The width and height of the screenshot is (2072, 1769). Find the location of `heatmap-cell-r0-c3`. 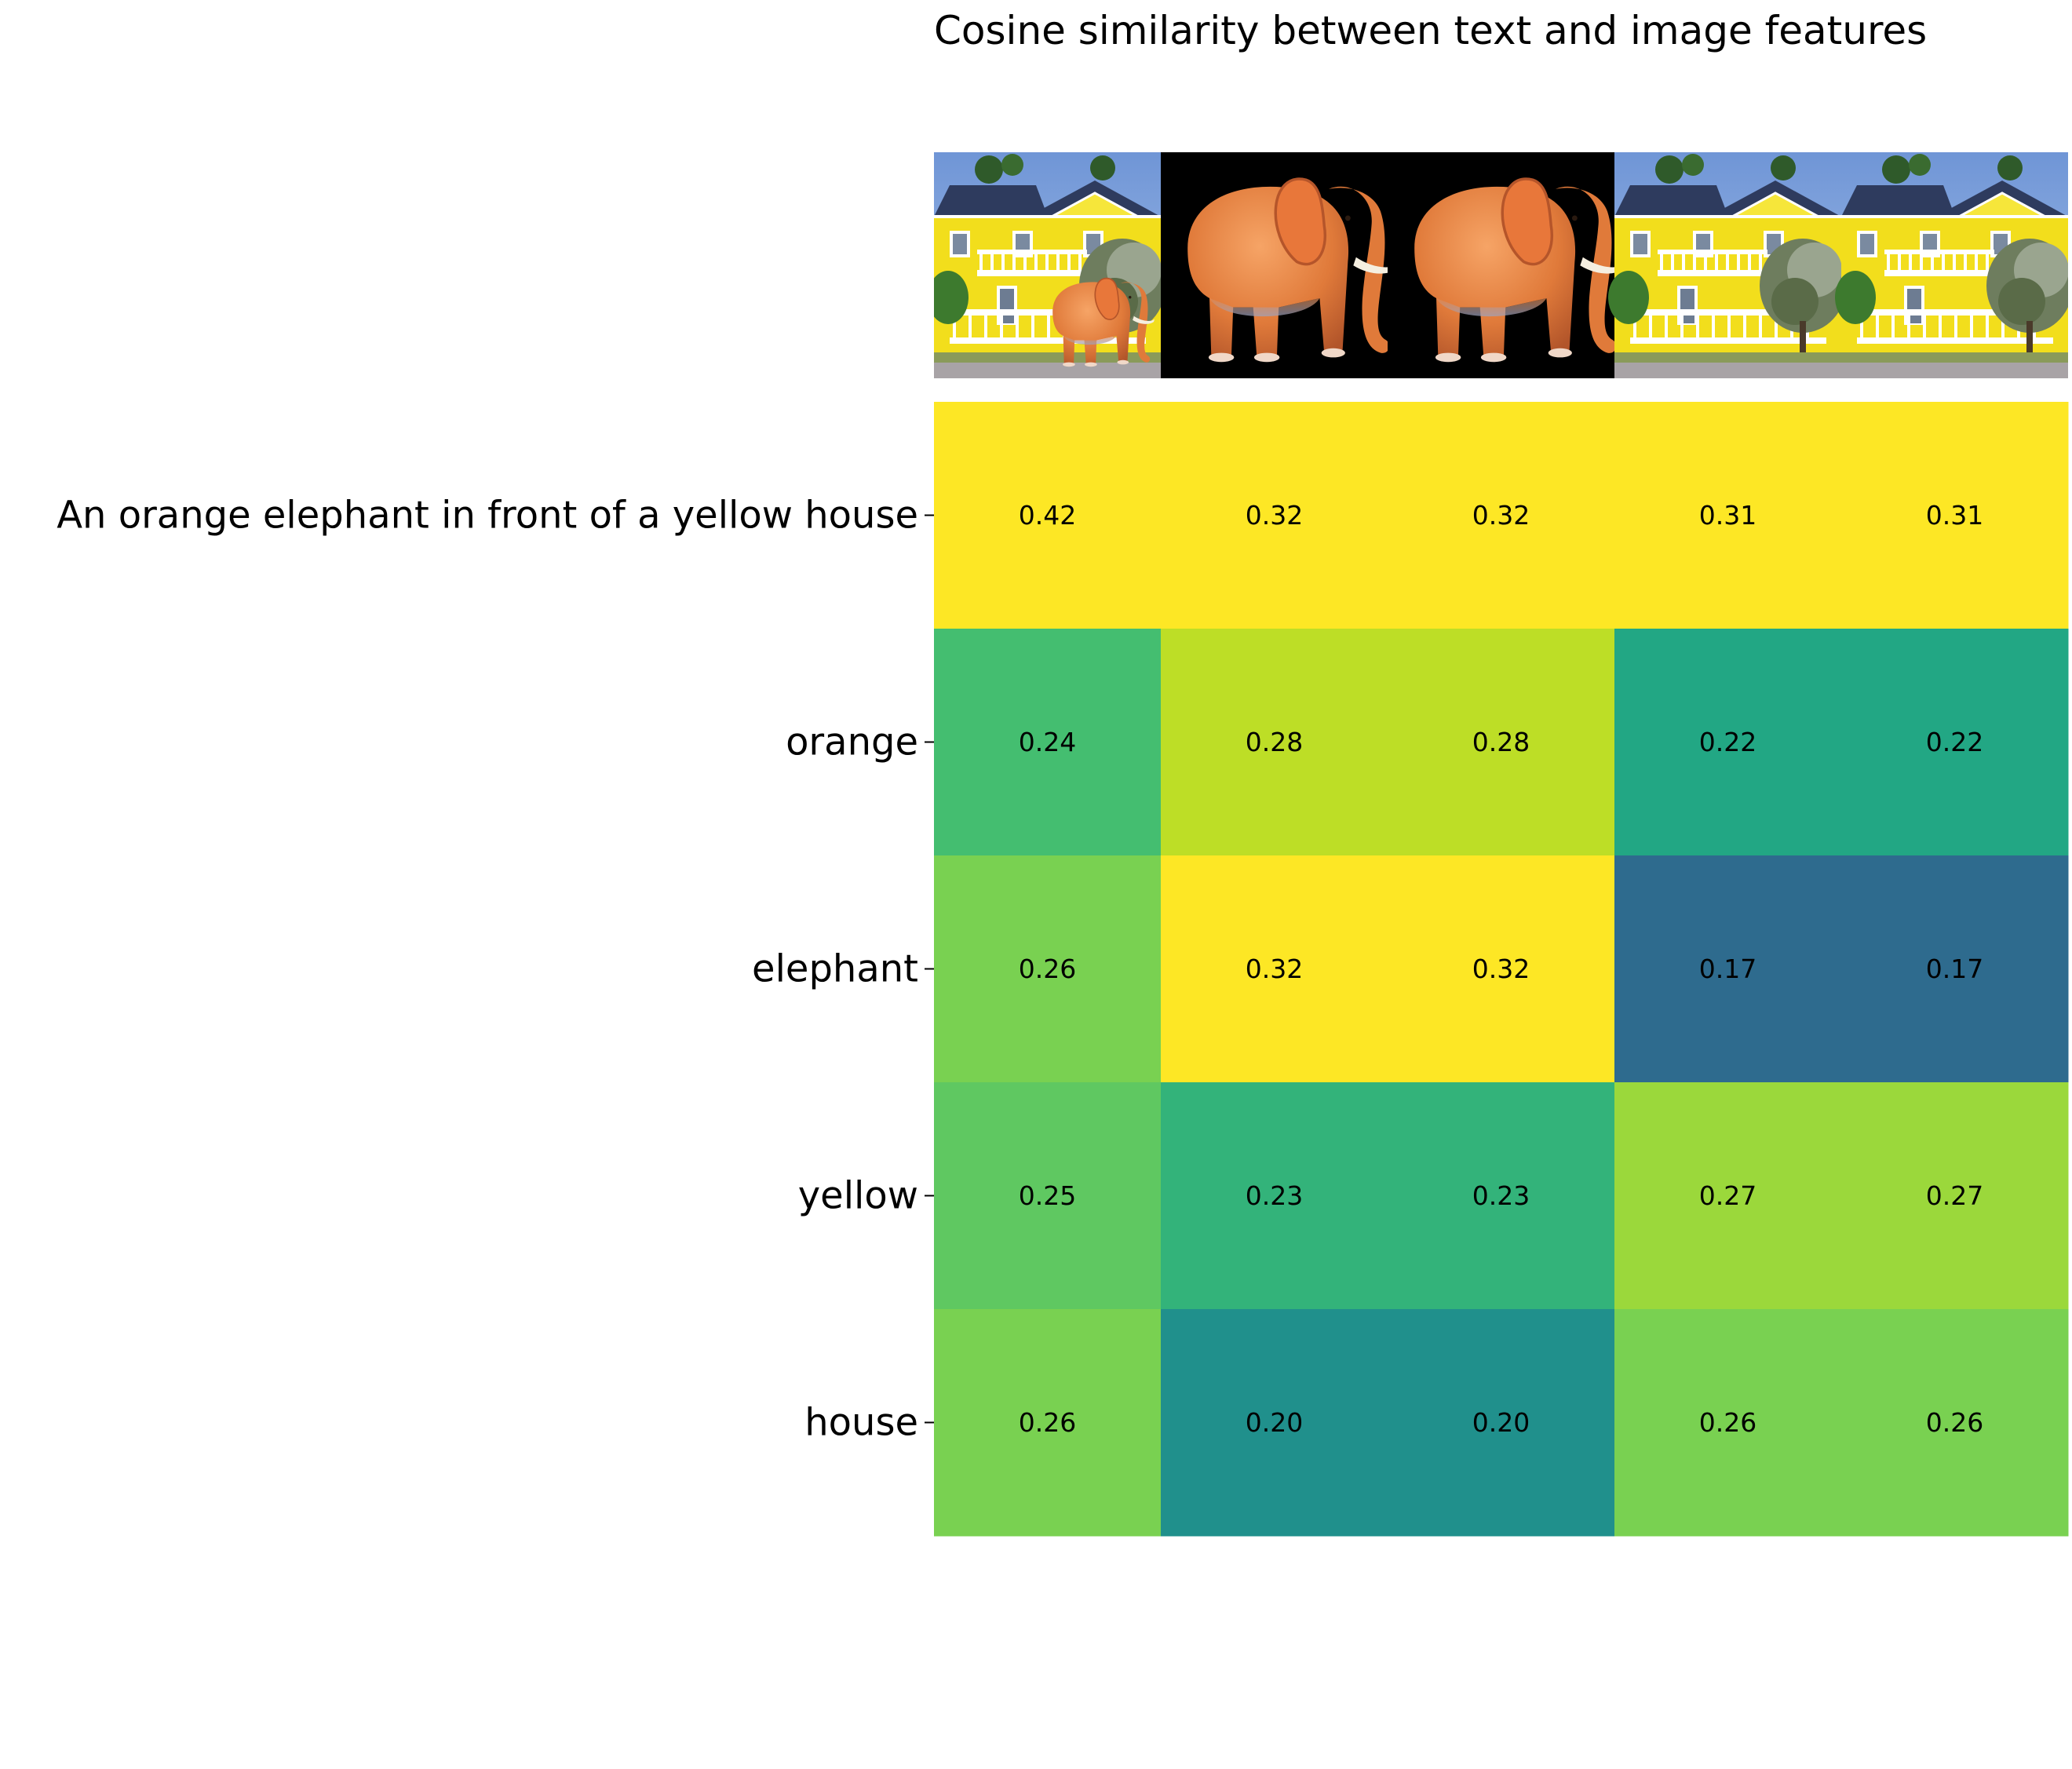

heatmap-cell-r0-c3 is located at coordinates (1728, 515).